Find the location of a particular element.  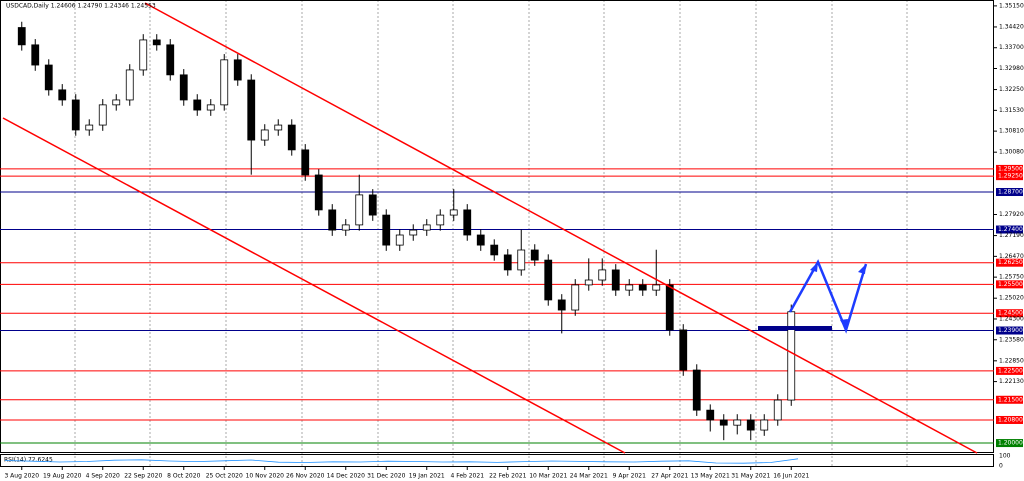

y-tick-label: 1.27190 is located at coordinates (1011, 235).